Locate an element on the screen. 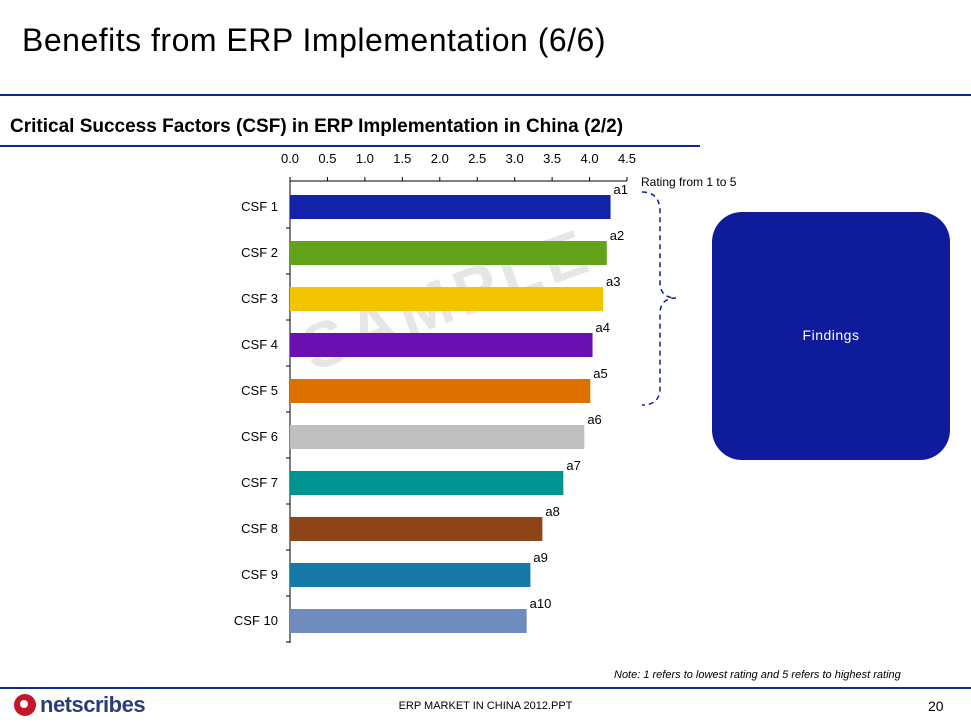 The width and height of the screenshot is (971, 728). x-tick-label: 4.0 is located at coordinates (590, 158).